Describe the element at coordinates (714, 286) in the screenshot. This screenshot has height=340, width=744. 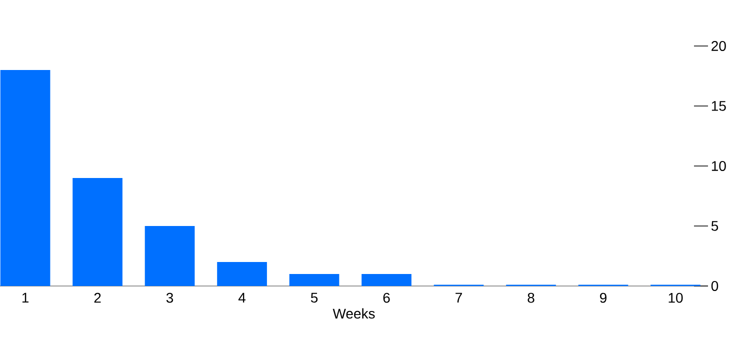
I see `y-tick-label: 0` at that location.